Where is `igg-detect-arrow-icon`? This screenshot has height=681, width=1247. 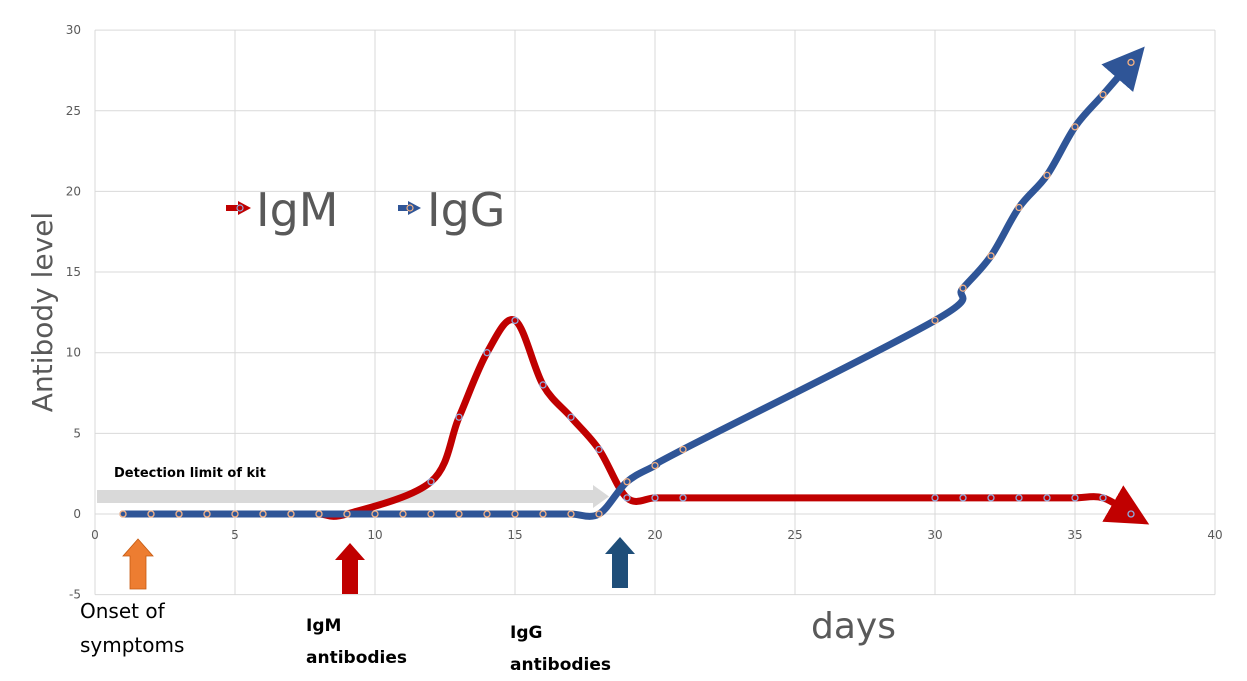 igg-detect-arrow-icon is located at coordinates (620, 562).